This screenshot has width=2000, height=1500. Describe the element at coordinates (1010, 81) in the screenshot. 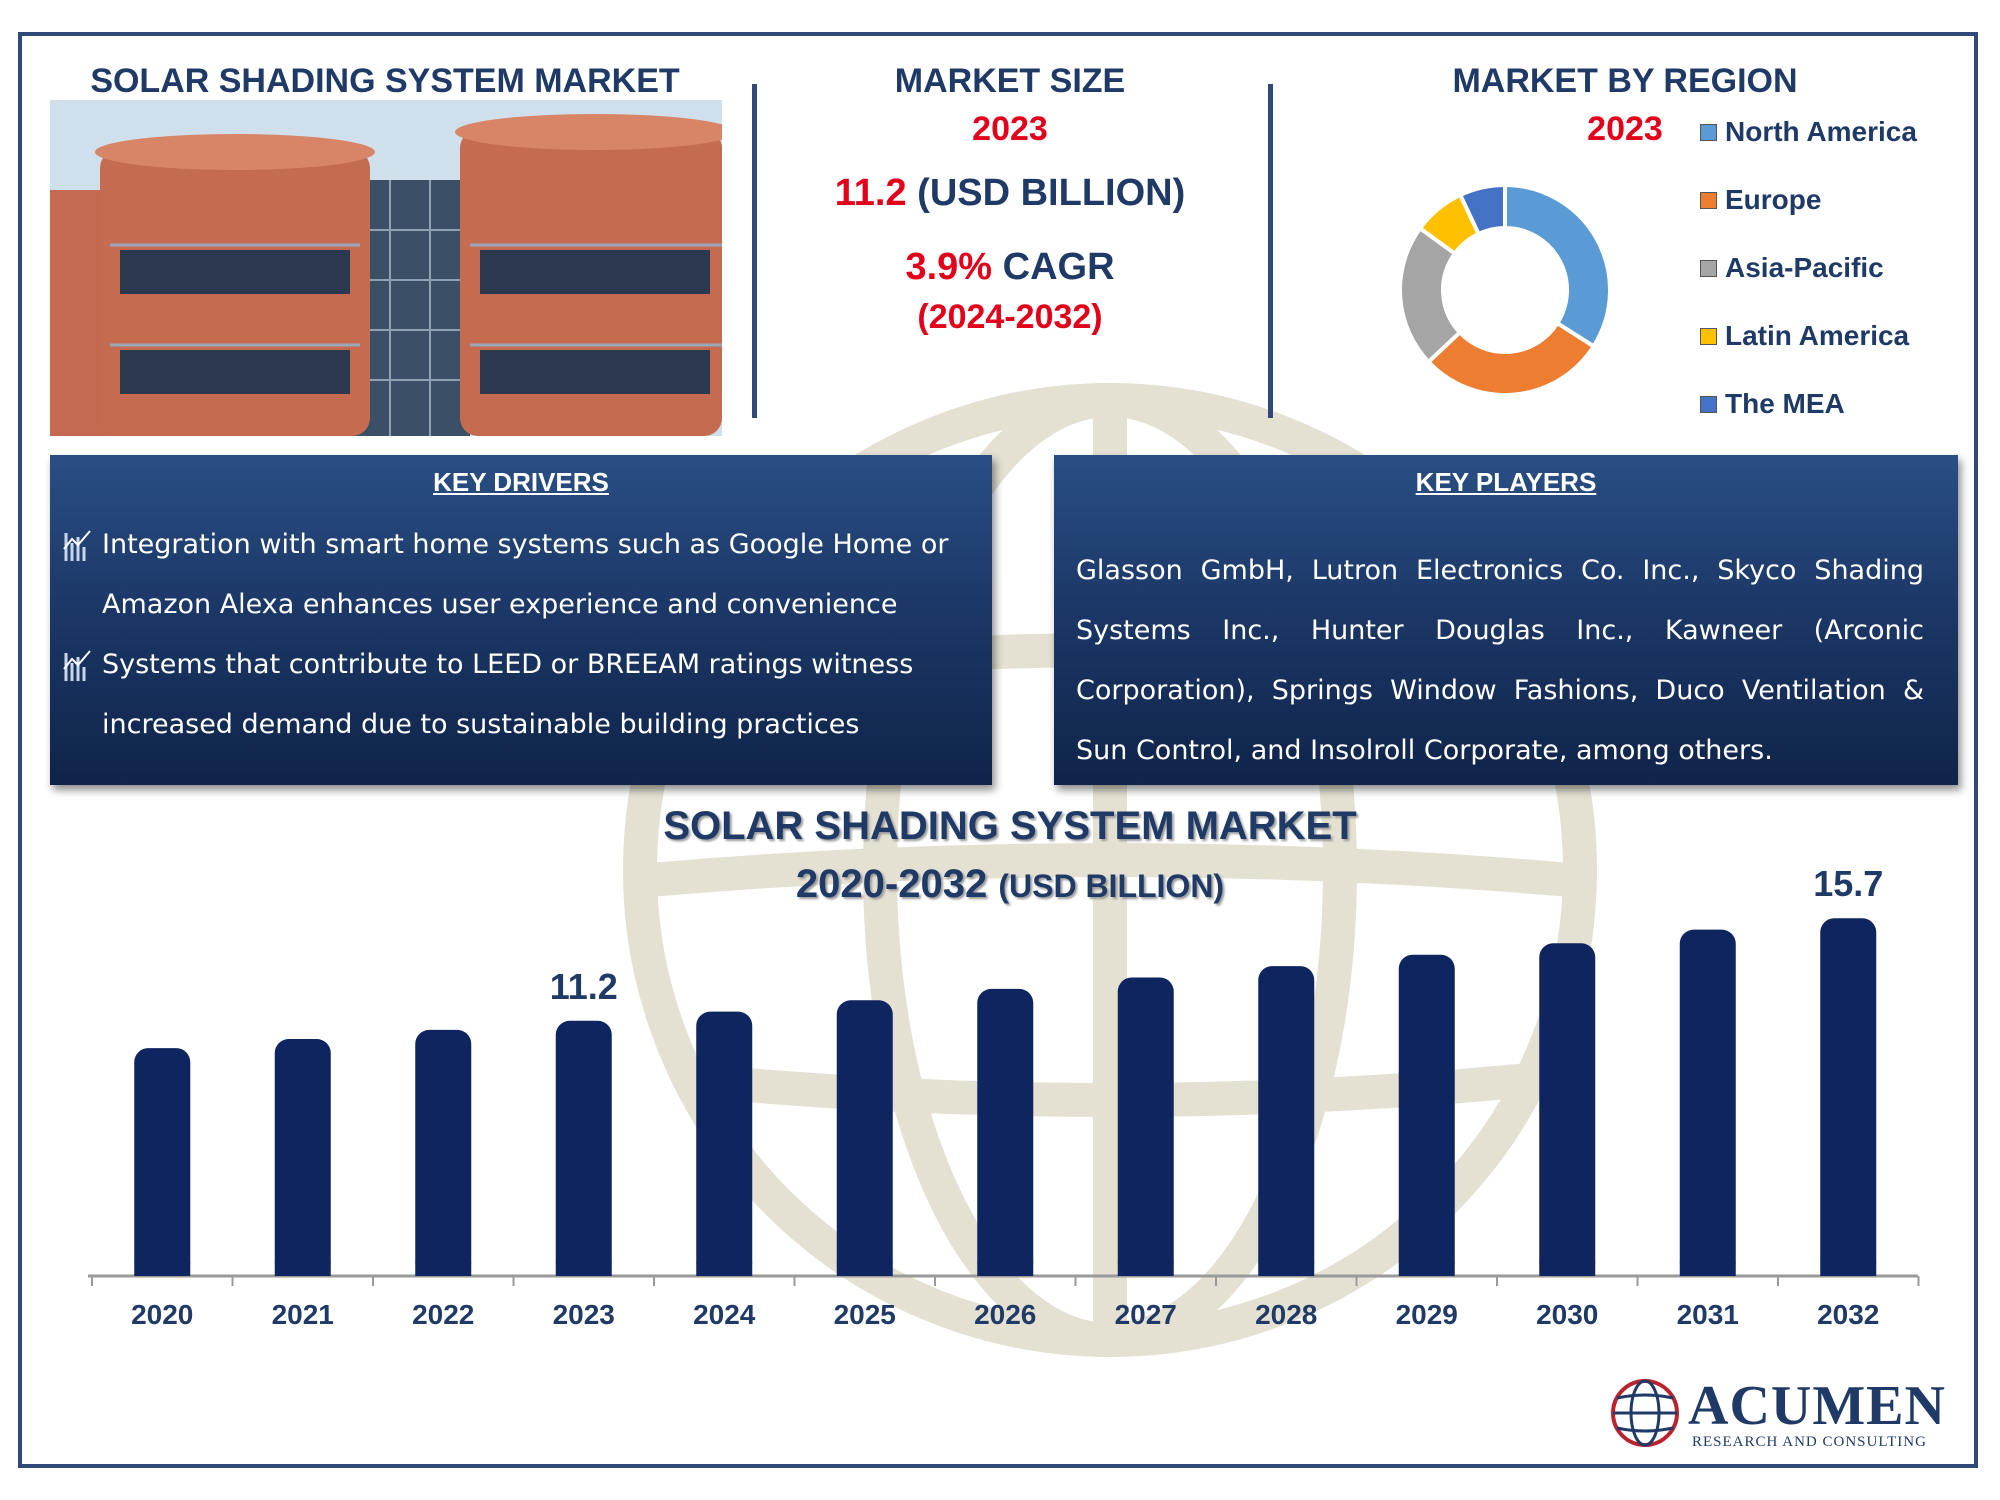

I see `market-size-label: MARKET SIZE` at that location.